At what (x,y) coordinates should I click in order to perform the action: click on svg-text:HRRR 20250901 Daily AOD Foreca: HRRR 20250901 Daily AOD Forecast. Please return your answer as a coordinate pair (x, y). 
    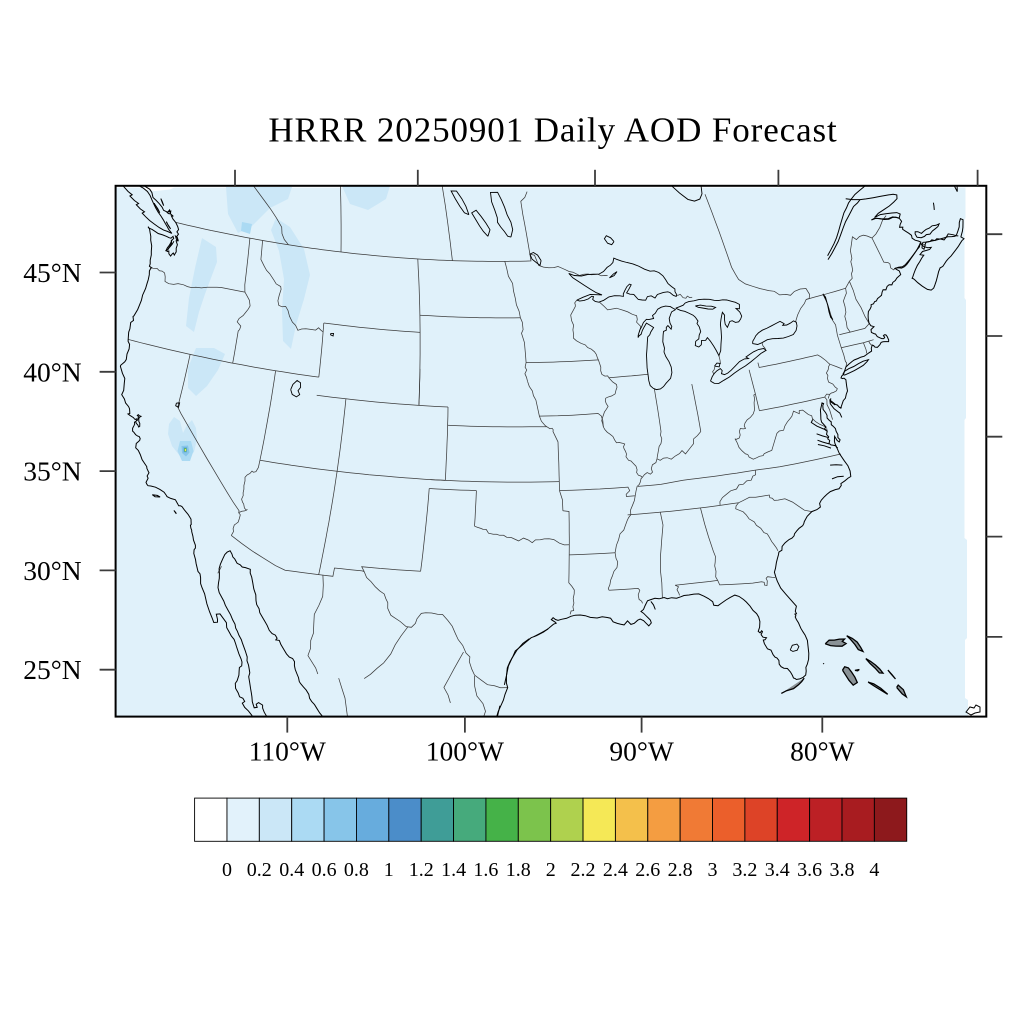
    Looking at the image, I should click on (552, 130).